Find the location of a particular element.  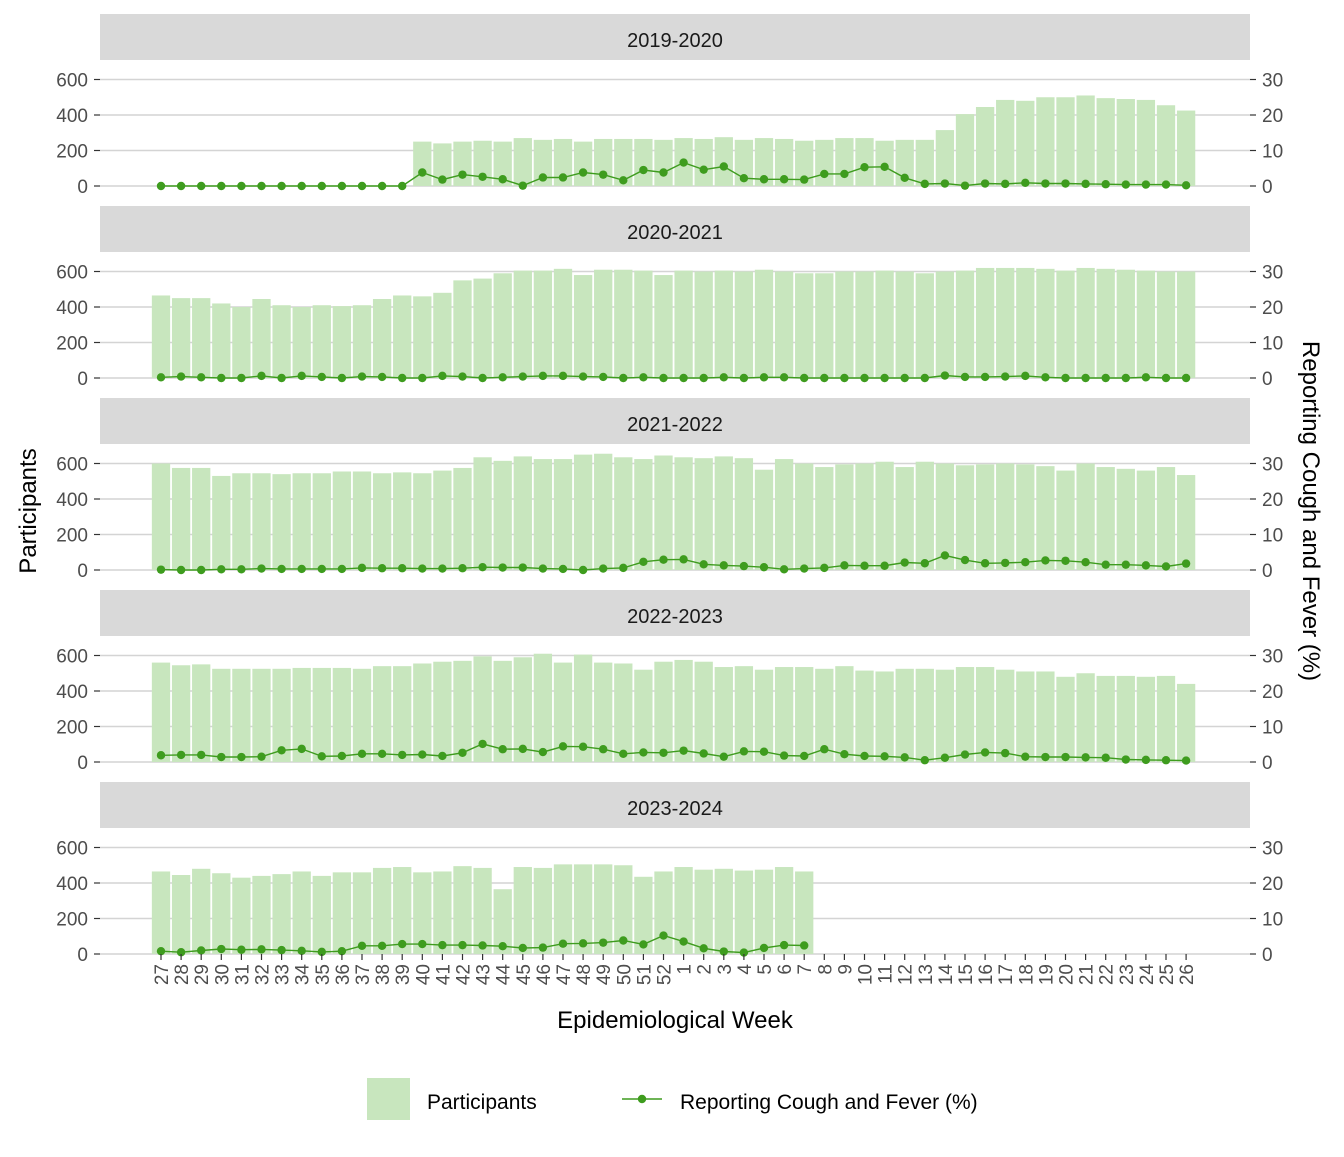

panel-2019-2020: 2019-2020 0 200 400 600 0 10 20 30 is located at coordinates (669, 106).